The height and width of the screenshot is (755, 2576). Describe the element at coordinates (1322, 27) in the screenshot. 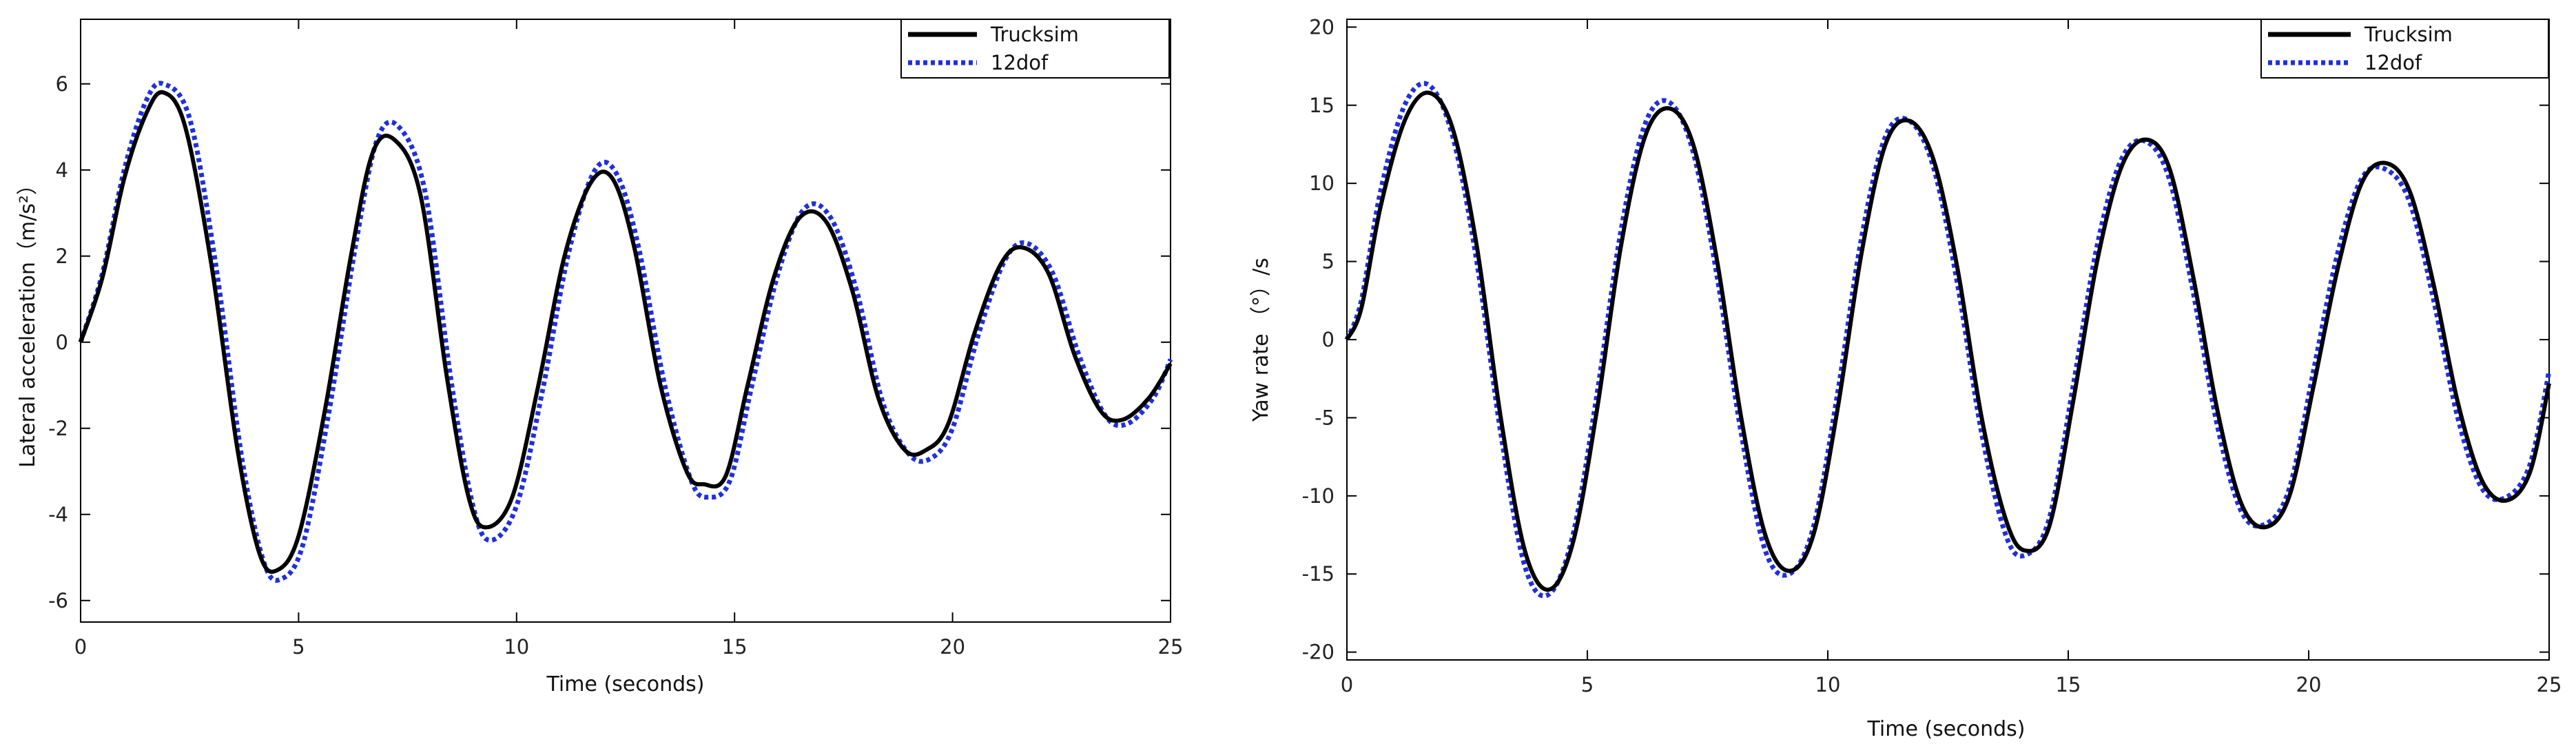

I see `y-tick-label: 20` at that location.